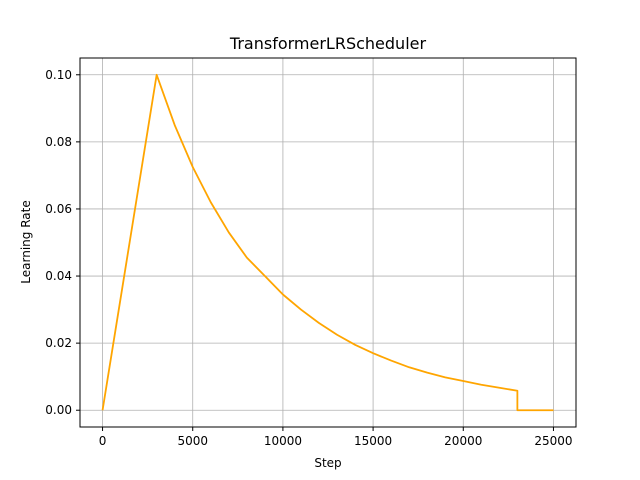 The height and width of the screenshot is (480, 640). What do you see at coordinates (58, 410) in the screenshot?
I see `y-tick-label: 0.00` at bounding box center [58, 410].